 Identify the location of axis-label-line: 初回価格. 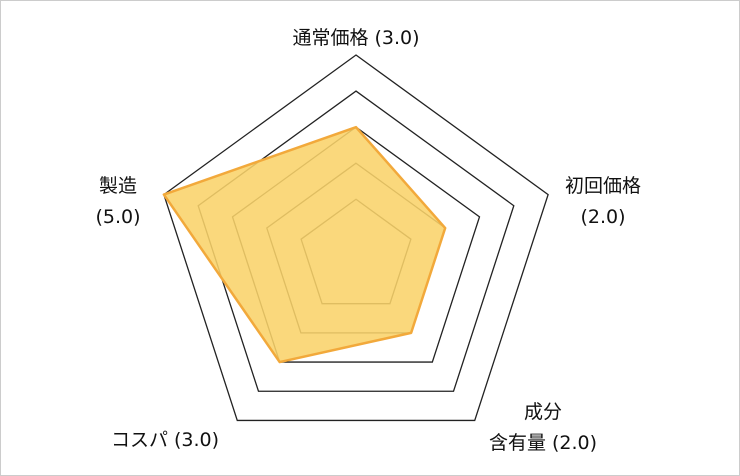
(603, 186).